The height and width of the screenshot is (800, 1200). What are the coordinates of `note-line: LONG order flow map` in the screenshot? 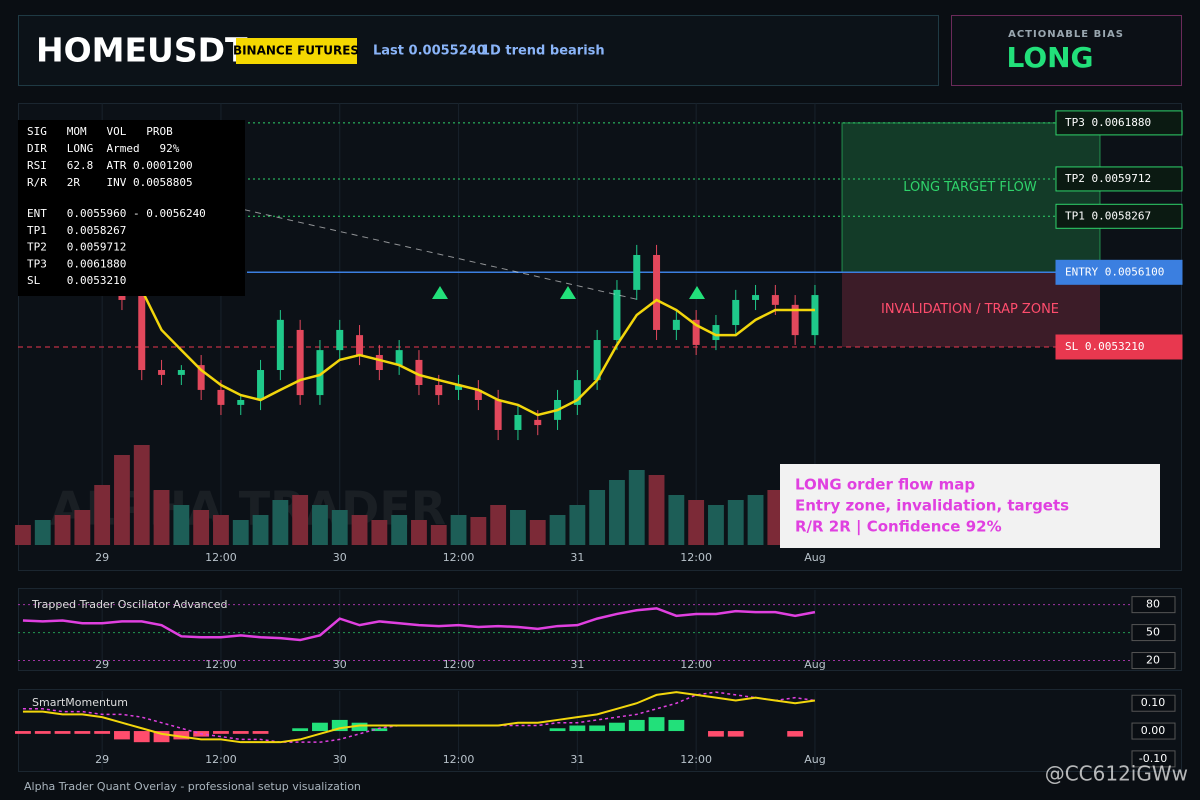 It's located at (885, 485).